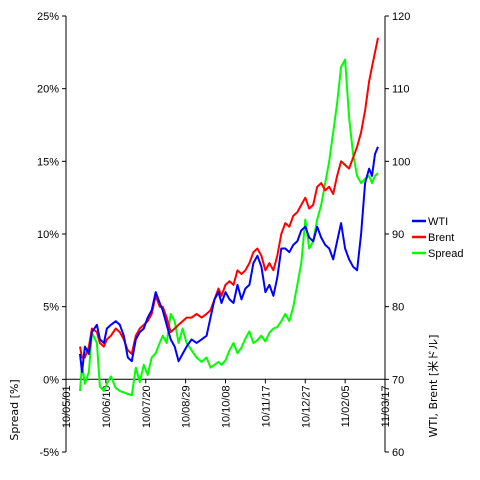 Image resolution: width=480 pixels, height=480 pixels. I want to click on left-tick-label: 5%, so click(51, 308).